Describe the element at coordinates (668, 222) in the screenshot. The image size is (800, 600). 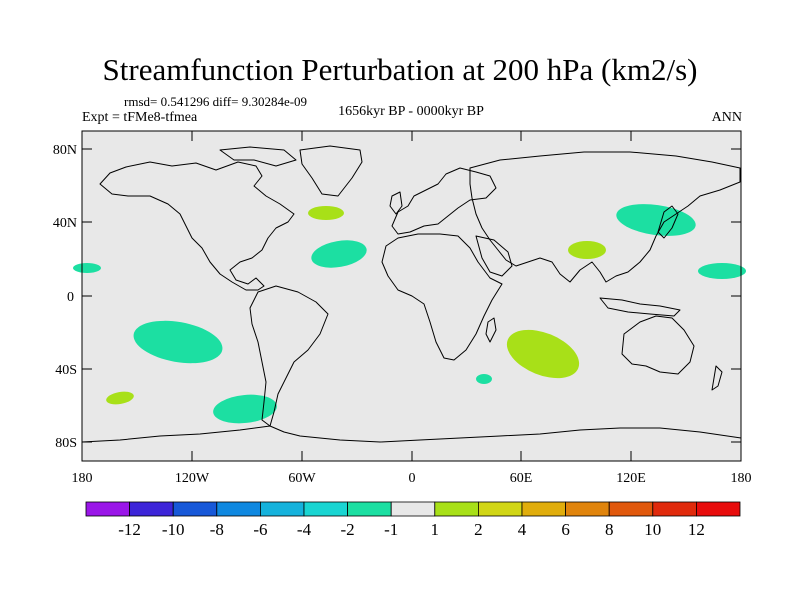
I see `coast-japan` at that location.